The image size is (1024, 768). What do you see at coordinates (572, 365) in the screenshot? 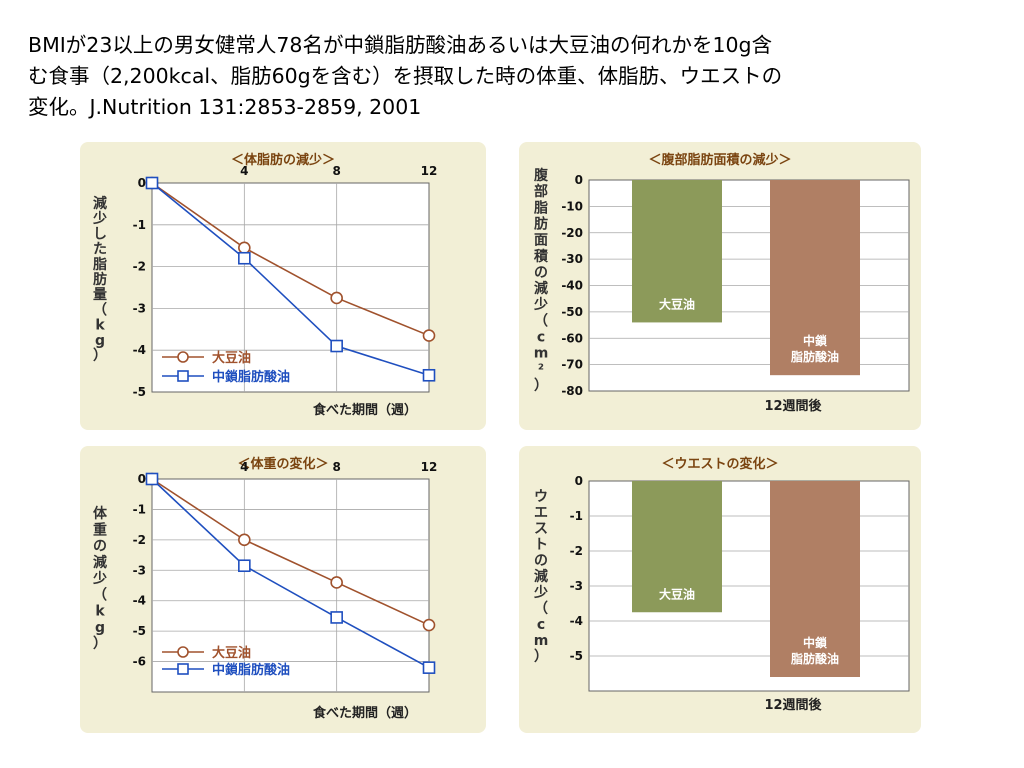
I see `y-tick-label: -70` at bounding box center [572, 365].